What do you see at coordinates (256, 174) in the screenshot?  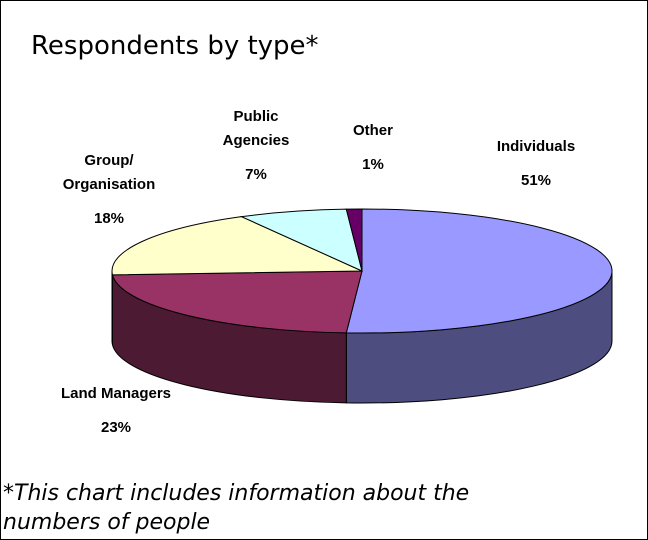 I see `value-label: 7%` at bounding box center [256, 174].